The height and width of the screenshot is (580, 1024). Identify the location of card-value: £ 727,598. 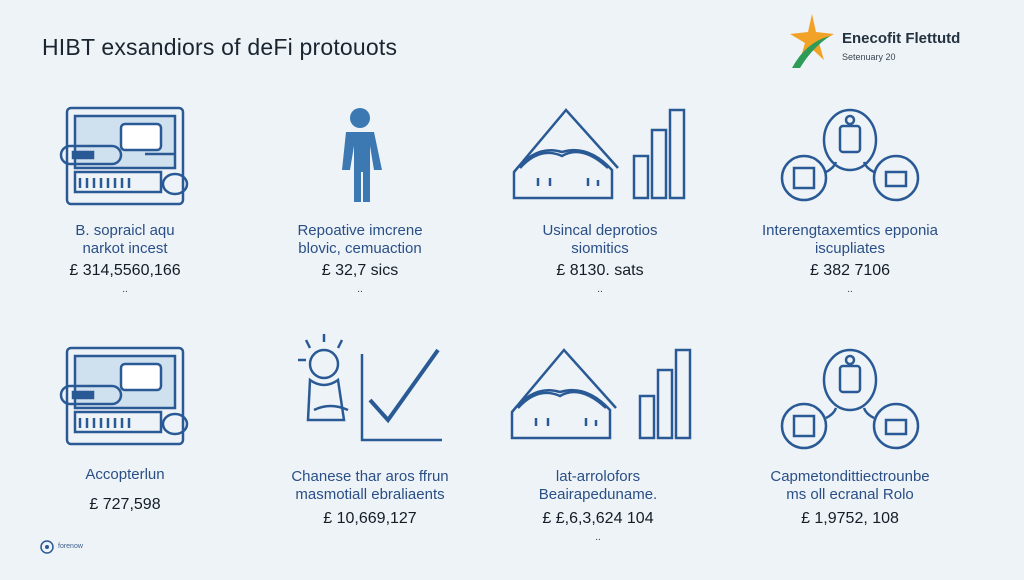
(125, 504).